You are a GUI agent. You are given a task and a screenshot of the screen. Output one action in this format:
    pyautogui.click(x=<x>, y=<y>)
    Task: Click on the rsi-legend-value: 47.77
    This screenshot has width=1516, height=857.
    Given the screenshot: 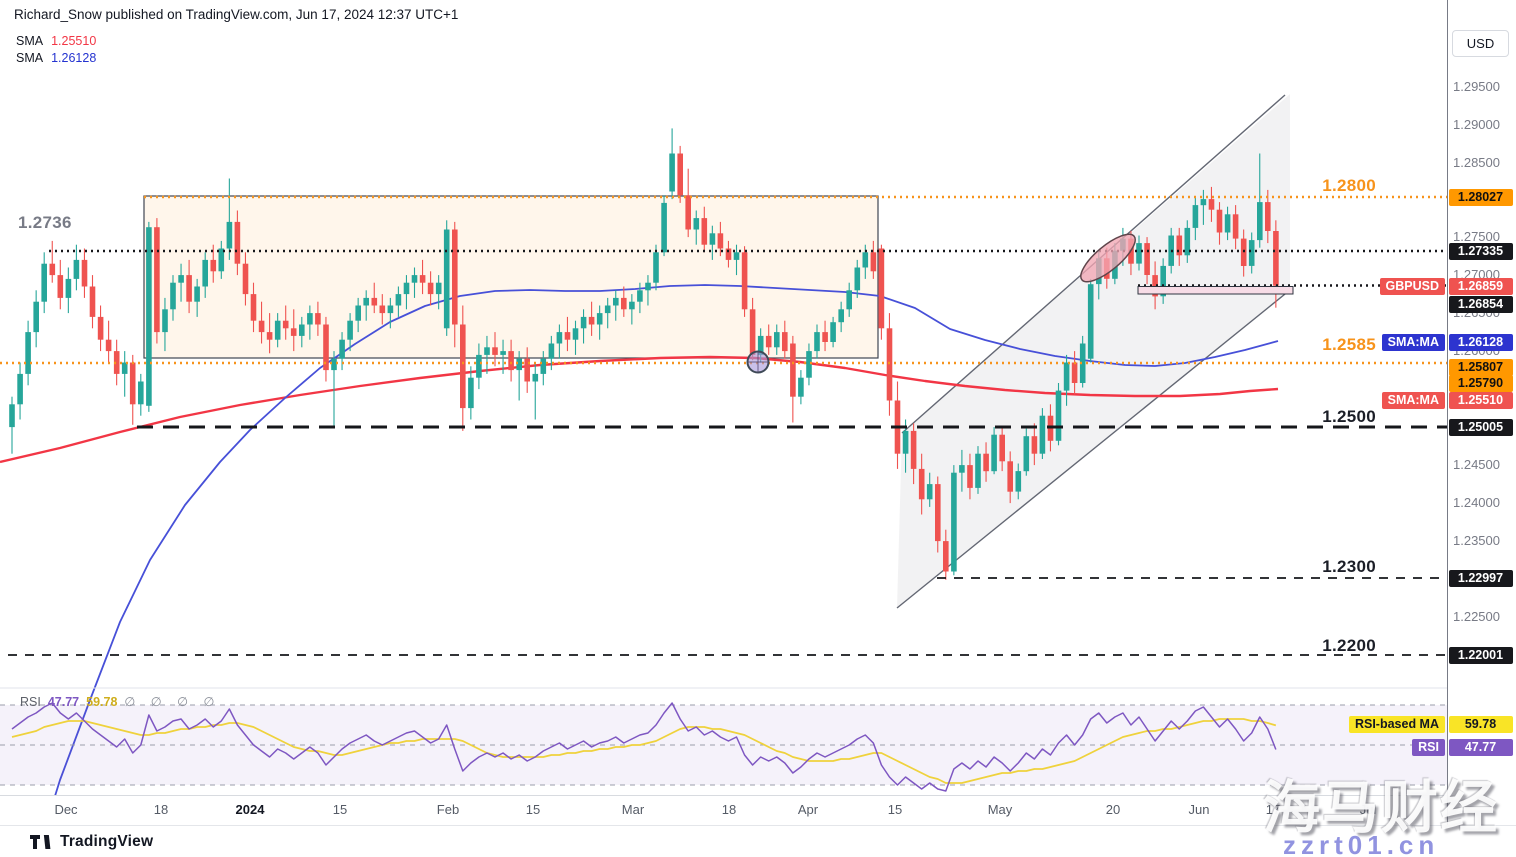 What is the action you would take?
    pyautogui.click(x=63, y=702)
    